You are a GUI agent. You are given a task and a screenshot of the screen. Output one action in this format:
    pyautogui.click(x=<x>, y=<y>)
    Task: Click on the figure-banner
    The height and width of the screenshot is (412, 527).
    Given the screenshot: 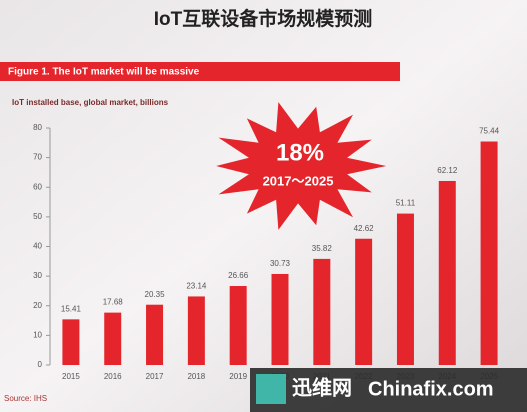 What is the action you would take?
    pyautogui.click(x=200, y=71)
    